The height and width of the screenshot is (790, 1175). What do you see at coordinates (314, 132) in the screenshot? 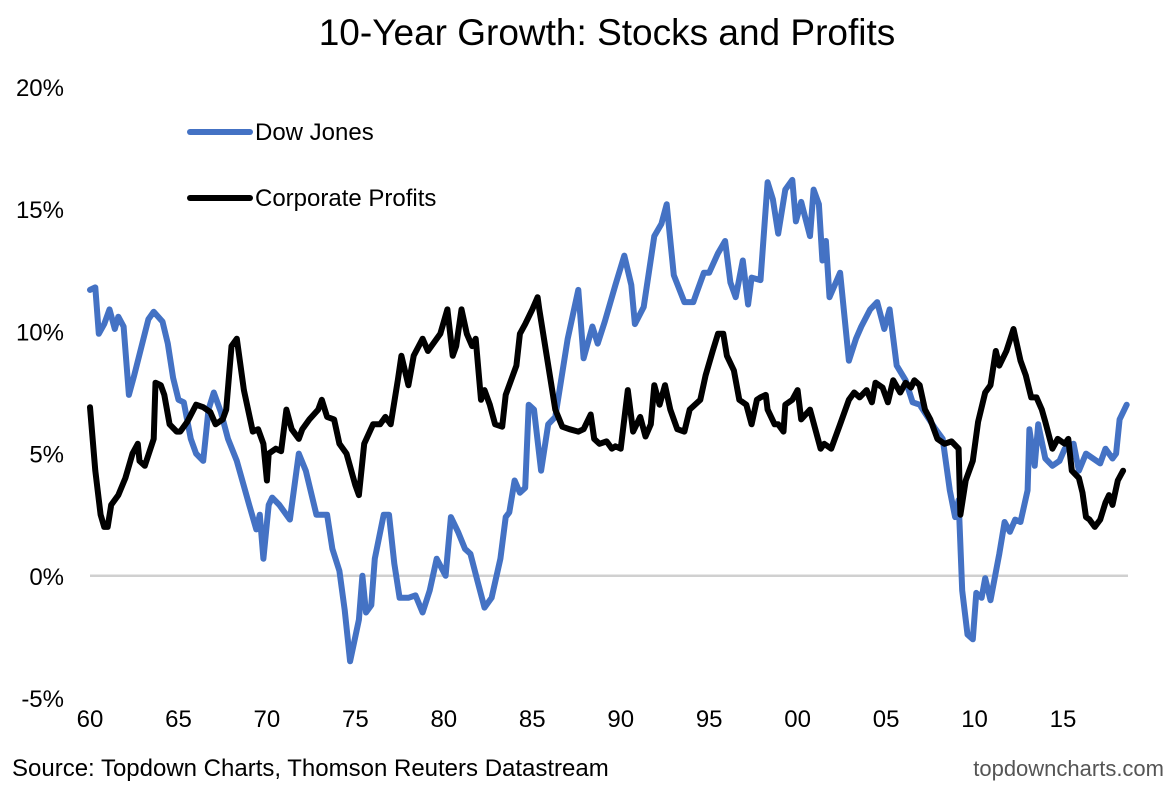
I see `legend-label-dow-jones: Dow Jones` at bounding box center [314, 132].